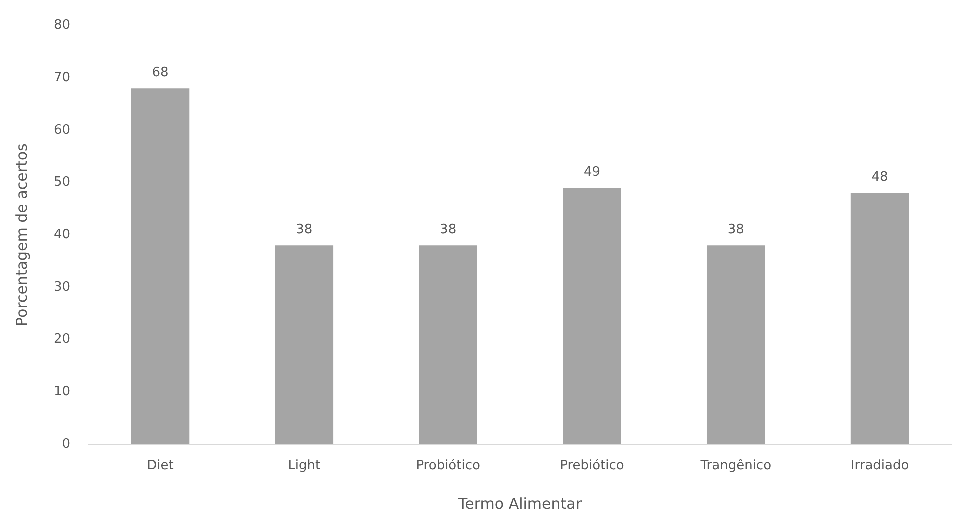 The image size is (977, 523). I want to click on x-tick-label: Prebiótico, so click(592, 466).